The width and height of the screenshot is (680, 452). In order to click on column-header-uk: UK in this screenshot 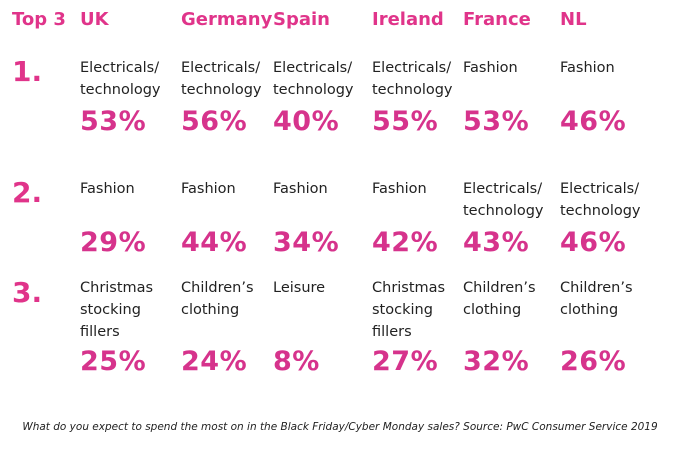, I will do `click(94, 19)`.